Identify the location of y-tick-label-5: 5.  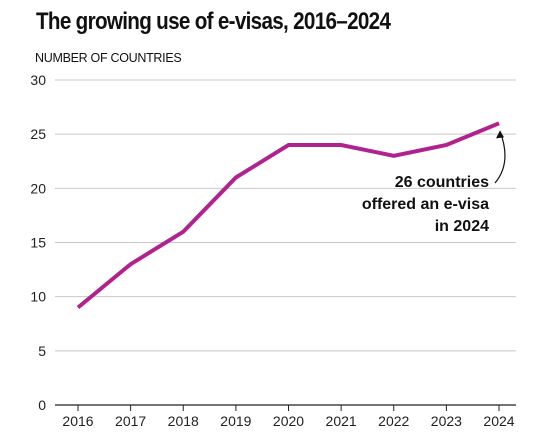
(42, 351).